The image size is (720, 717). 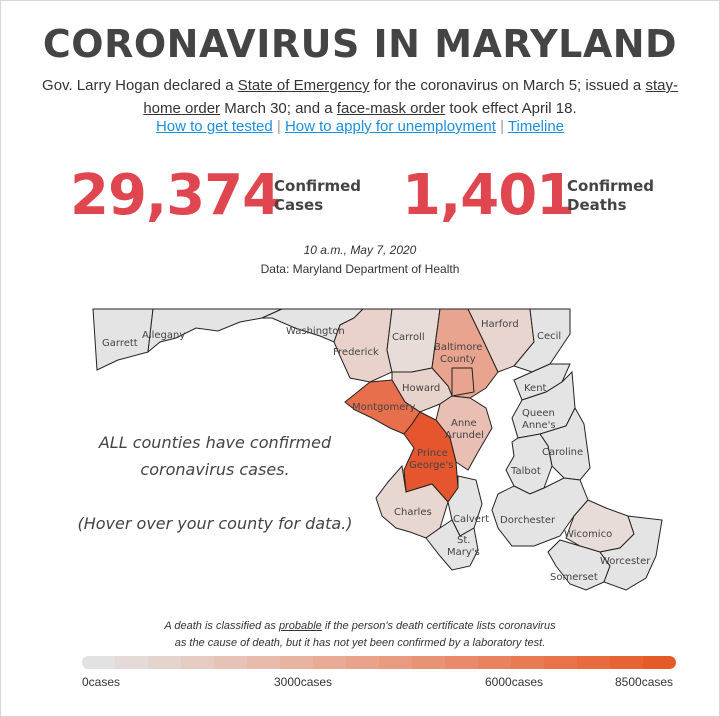 What do you see at coordinates (431, 465) in the screenshot?
I see `county-label: George's` at bounding box center [431, 465].